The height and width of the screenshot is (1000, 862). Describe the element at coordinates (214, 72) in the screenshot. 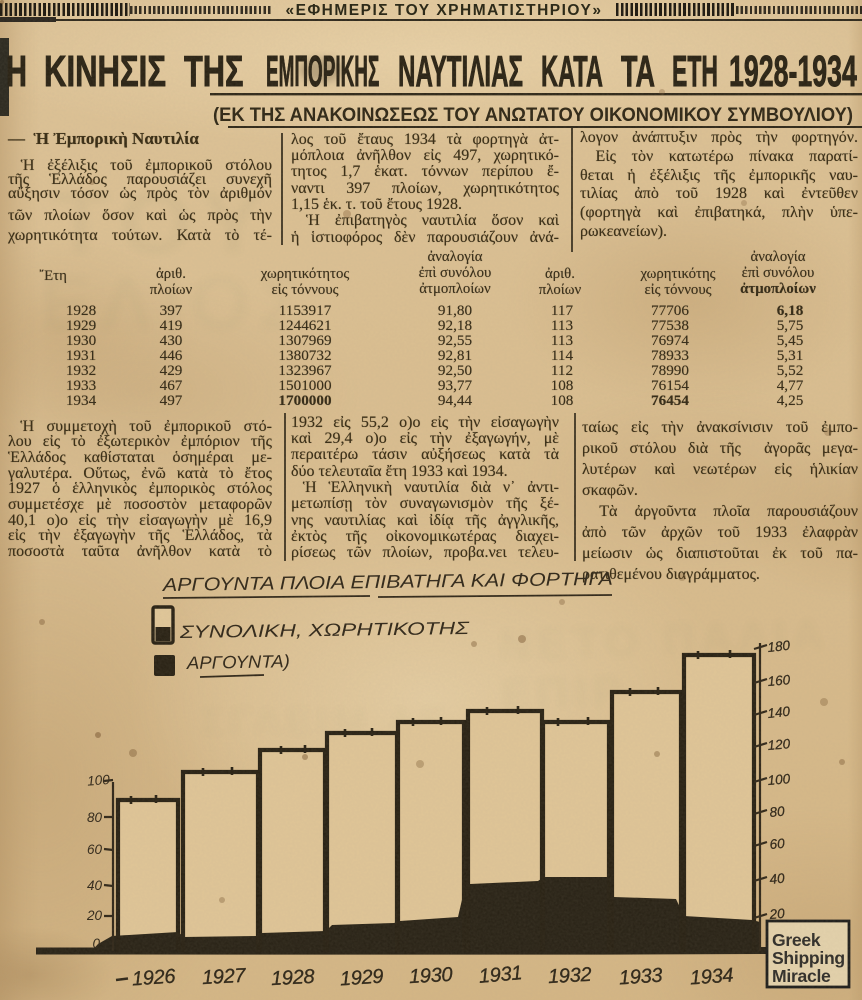

I see `svg-text: ΤΗΣ` at that location.